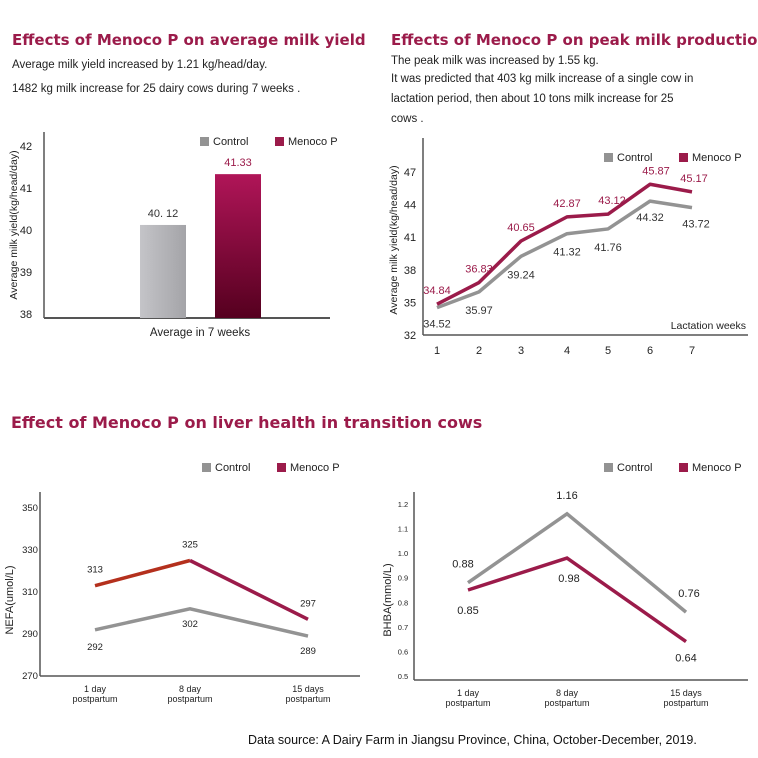 Image resolution: width=758 pixels, height=758 pixels. Describe the element at coordinates (685, 659) in the screenshot. I see `bhba-menoco-label-2: 0.64` at that location.